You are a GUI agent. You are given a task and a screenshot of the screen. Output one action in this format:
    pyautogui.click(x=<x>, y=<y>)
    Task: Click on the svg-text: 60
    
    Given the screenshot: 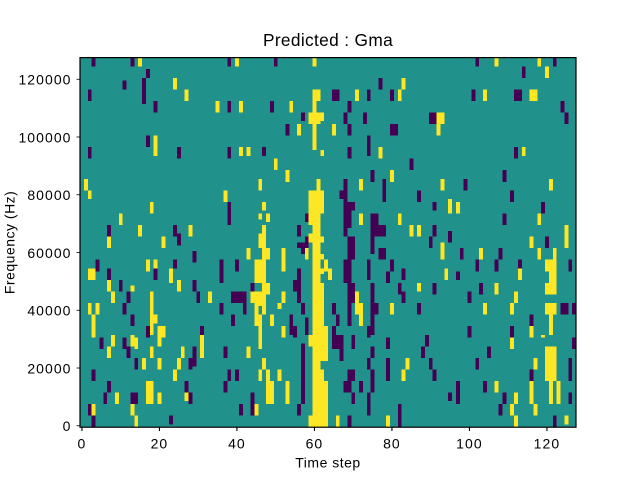 What is the action you would take?
    pyautogui.click(x=315, y=443)
    